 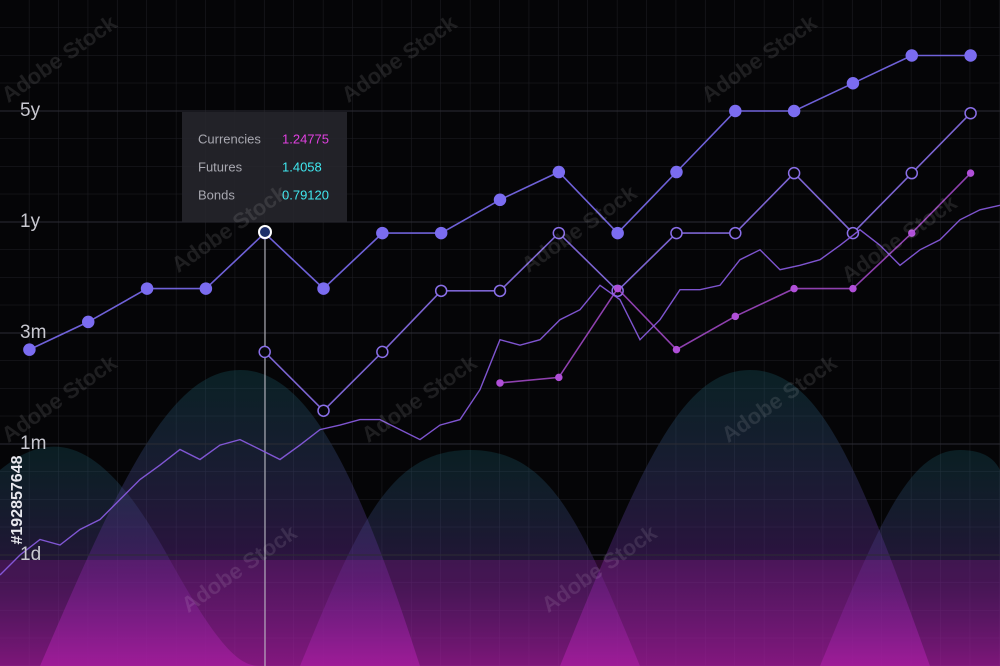 I want to click on tooltip-value: 1.4058, so click(x=302, y=166).